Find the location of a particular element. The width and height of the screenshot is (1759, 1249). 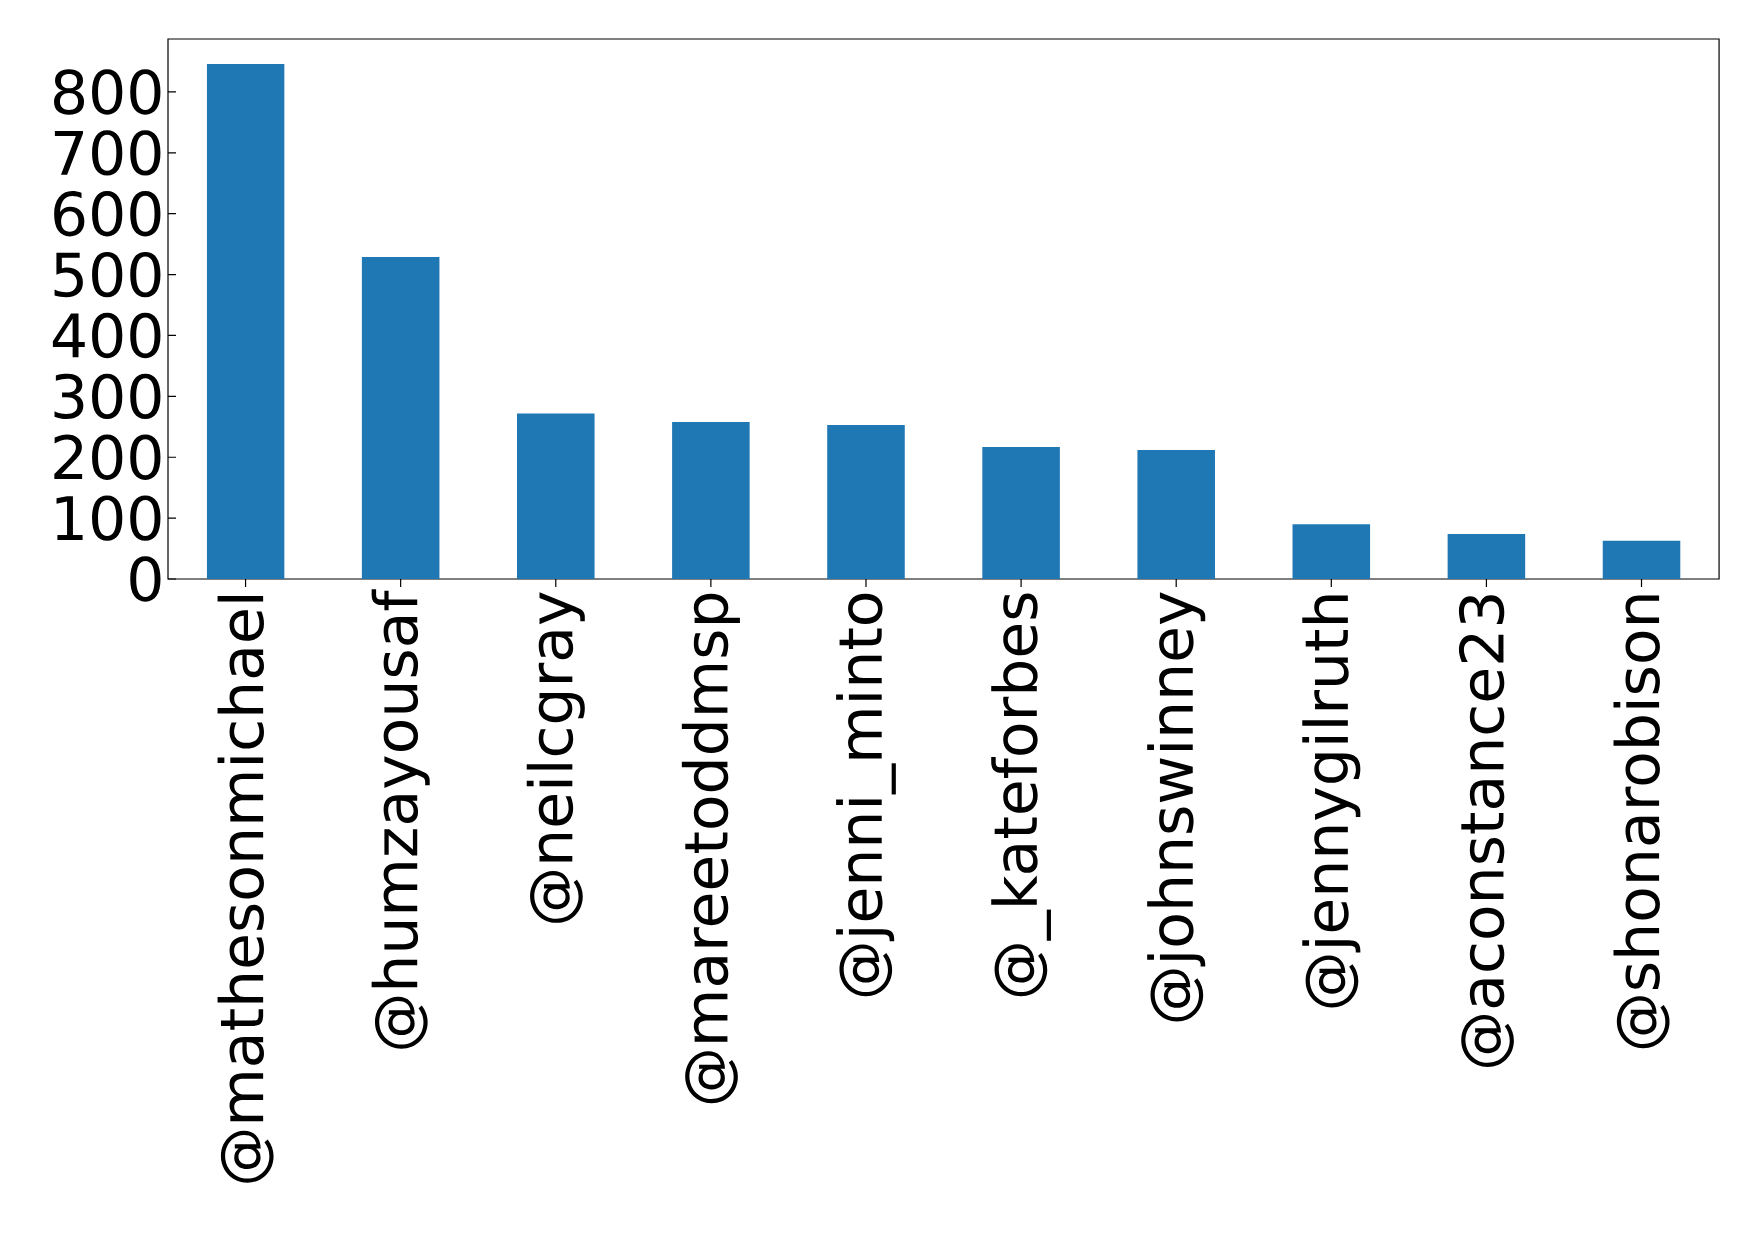

x-tick-label: @jenni_minto is located at coordinates (866, 795).